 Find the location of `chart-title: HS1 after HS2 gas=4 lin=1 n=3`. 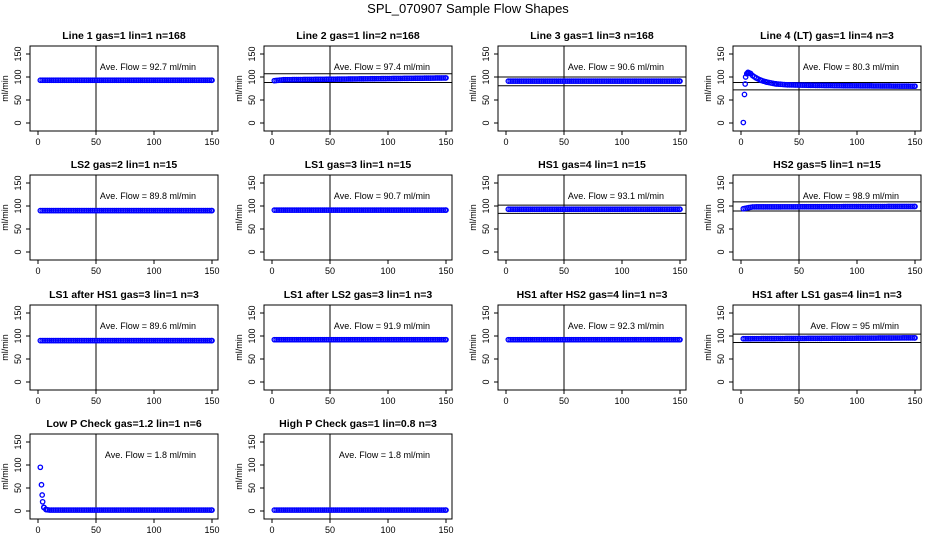

chart-title: HS1 after HS2 gas=4 lin=1 n=3 is located at coordinates (592, 295).